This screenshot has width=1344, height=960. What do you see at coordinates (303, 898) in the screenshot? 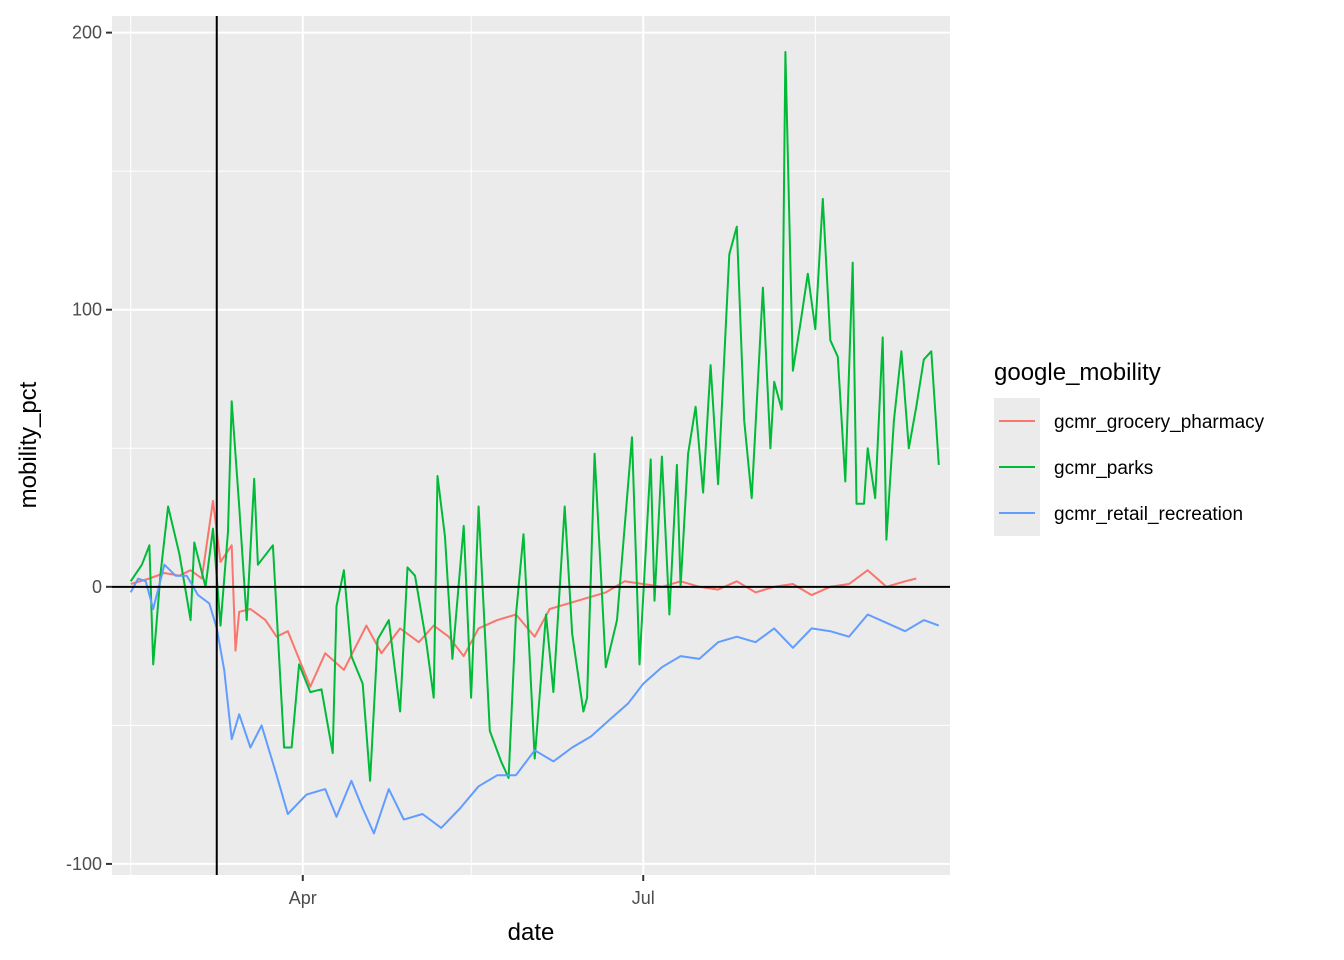
I see `x-tick-label: Apr` at bounding box center [303, 898].